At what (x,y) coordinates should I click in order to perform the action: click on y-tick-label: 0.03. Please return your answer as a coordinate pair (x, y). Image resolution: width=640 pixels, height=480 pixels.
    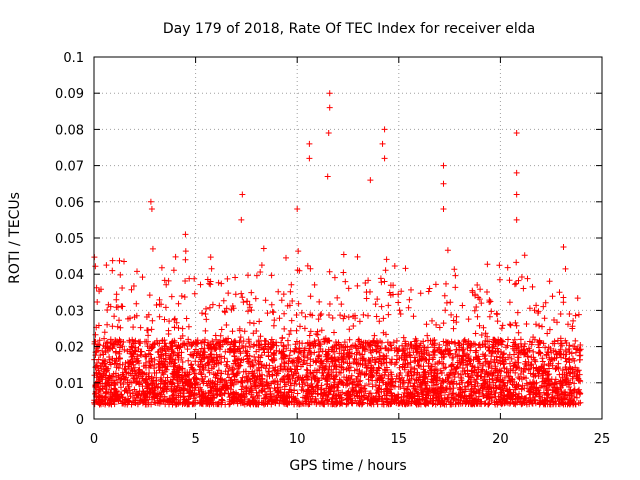
    Looking at the image, I should click on (69, 311).